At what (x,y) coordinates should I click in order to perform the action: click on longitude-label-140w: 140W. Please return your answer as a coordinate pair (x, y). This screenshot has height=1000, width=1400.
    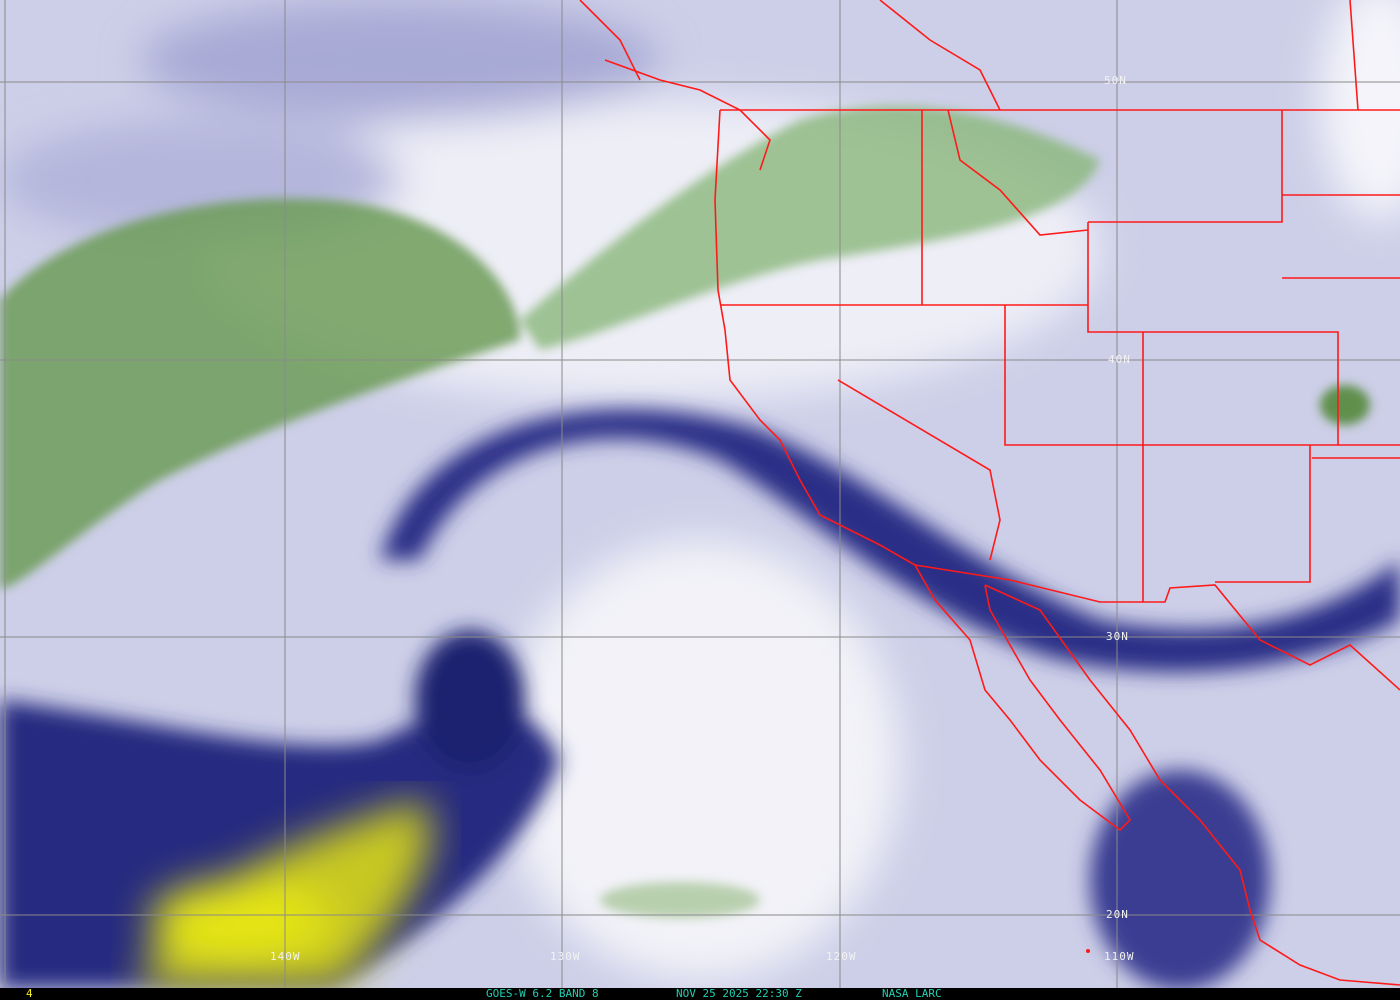
    Looking at the image, I should click on (285, 956).